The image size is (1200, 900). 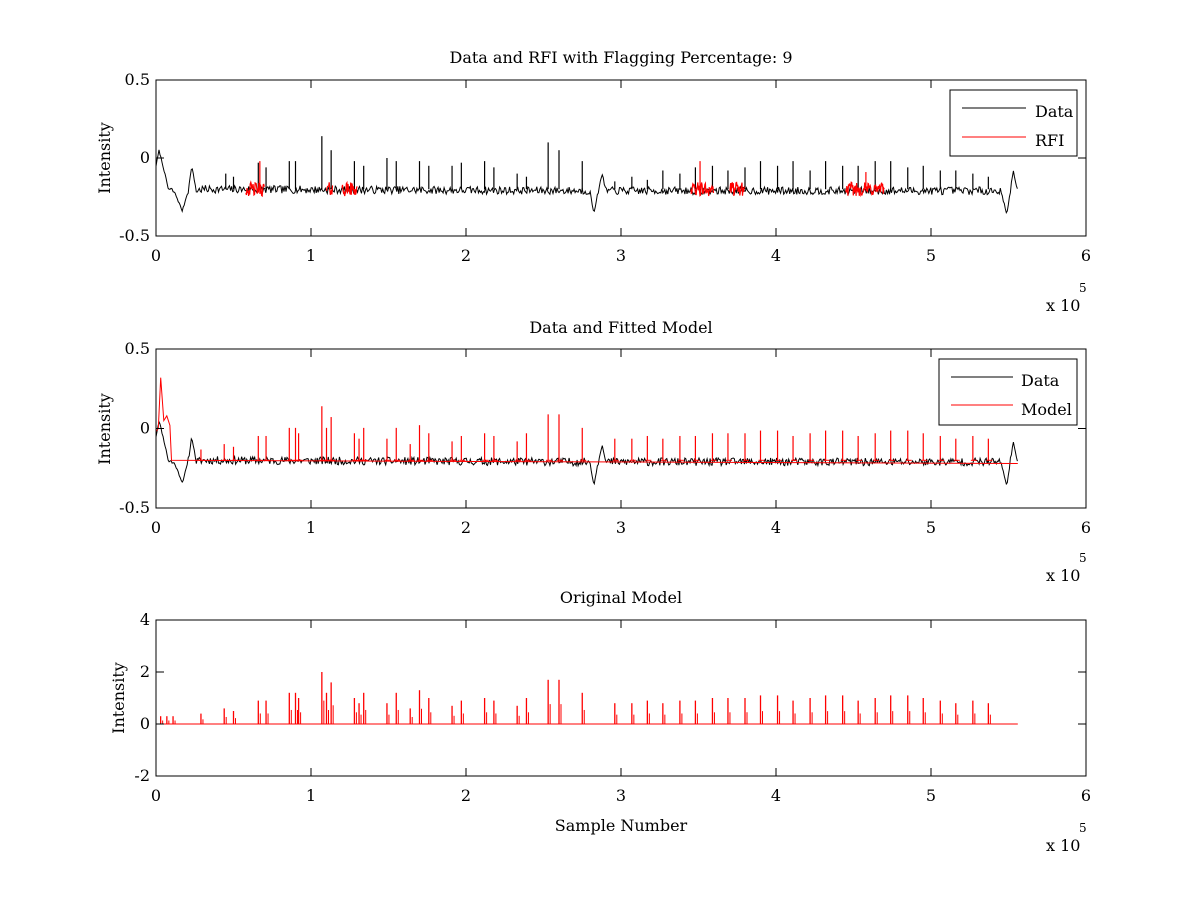 What do you see at coordinates (1063, 575) in the screenshot?
I see `x-multiplier-base-2: x 10` at bounding box center [1063, 575].